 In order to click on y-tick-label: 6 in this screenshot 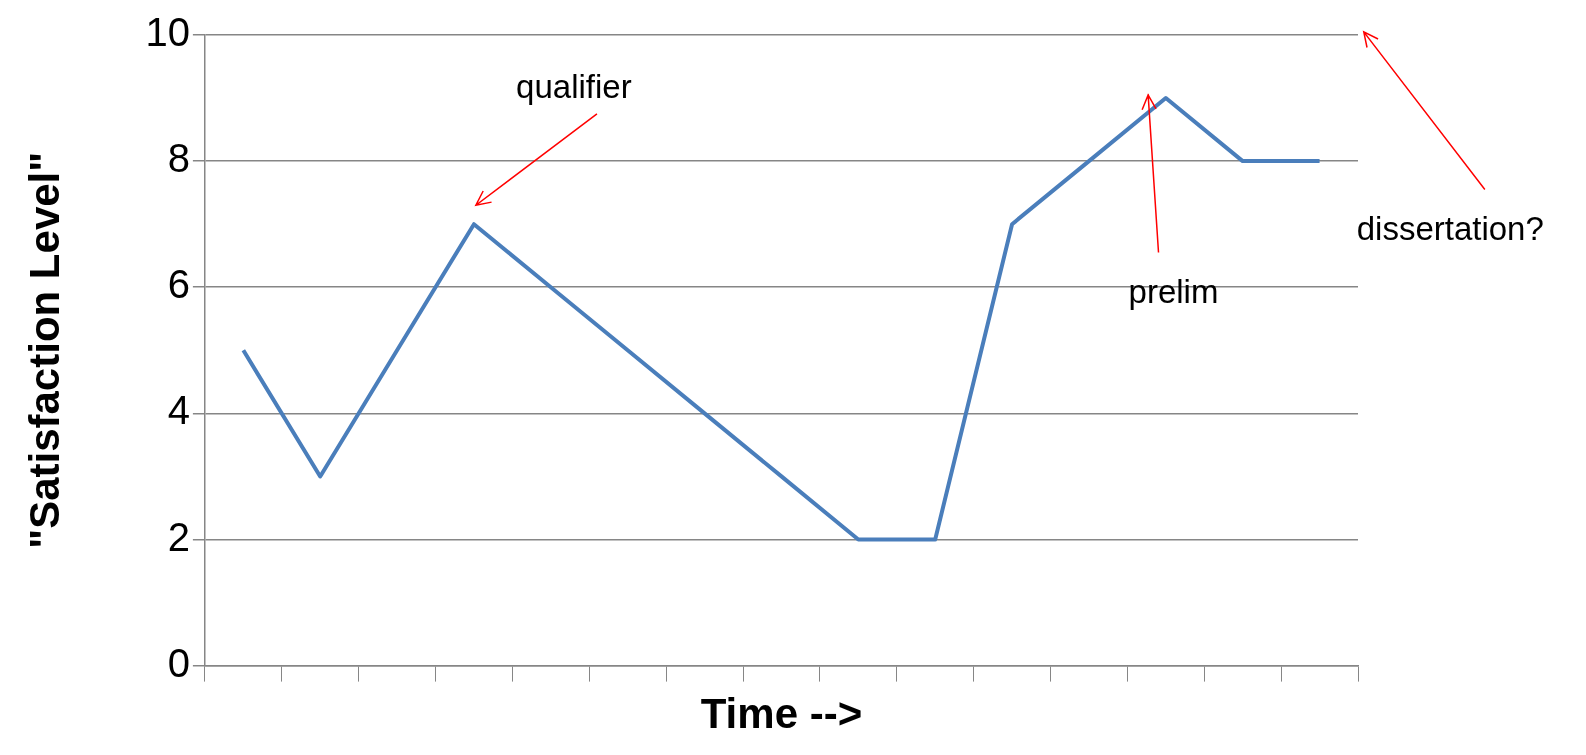, I will do `click(178, 284)`.